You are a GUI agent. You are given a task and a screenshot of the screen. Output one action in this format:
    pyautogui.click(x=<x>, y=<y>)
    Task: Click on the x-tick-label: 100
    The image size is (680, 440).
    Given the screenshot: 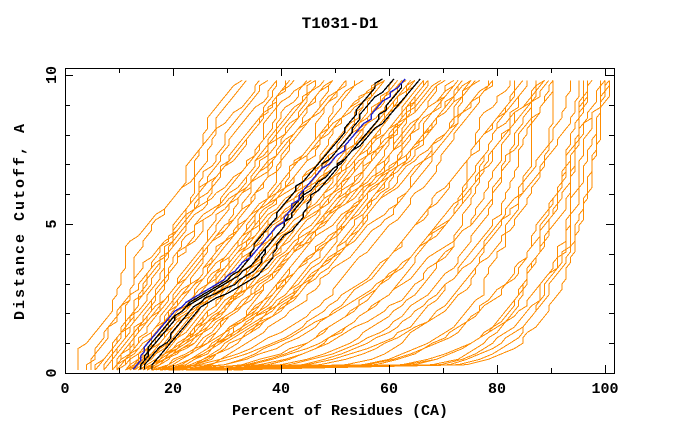 What is the action you would take?
    pyautogui.click(x=604, y=389)
    